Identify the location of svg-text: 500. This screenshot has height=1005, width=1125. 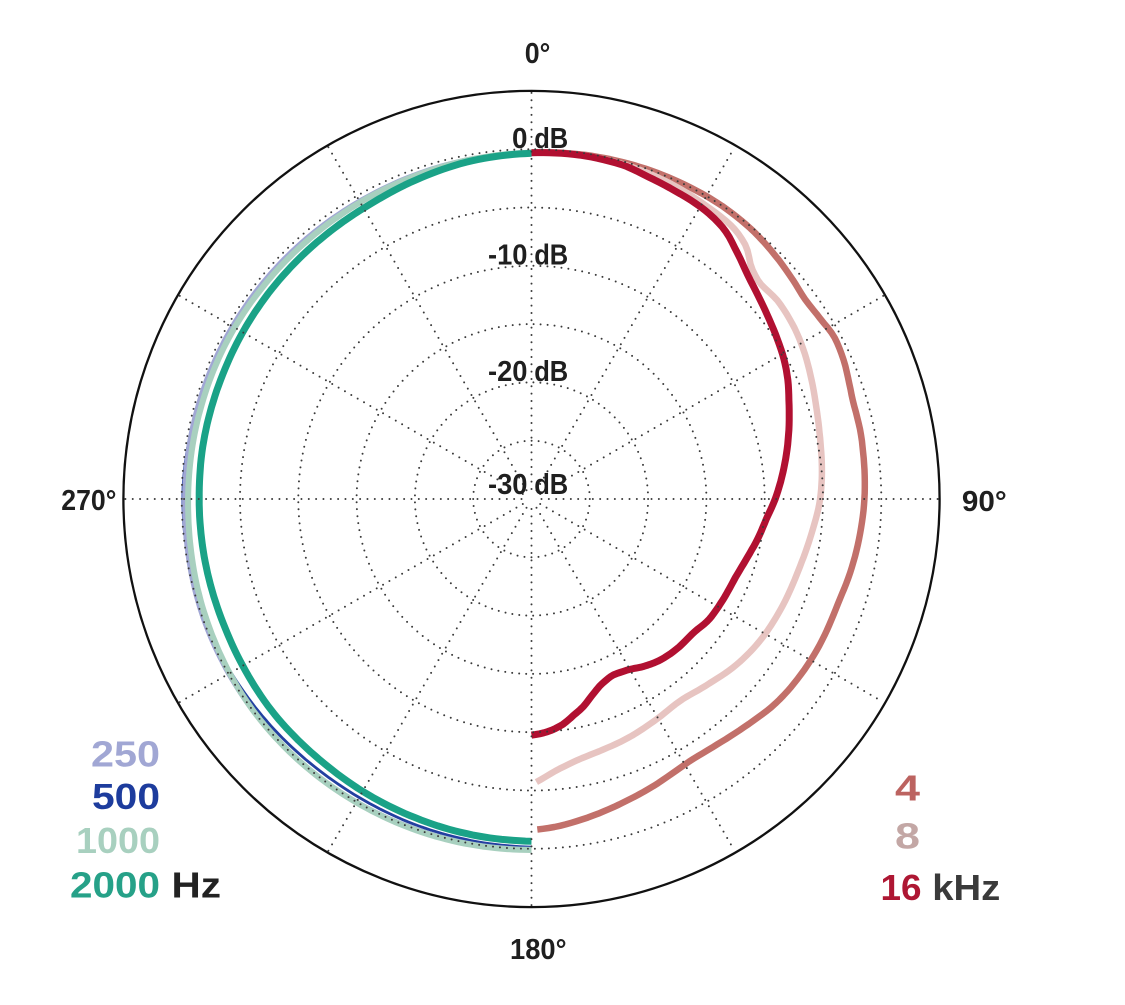
(126, 796).